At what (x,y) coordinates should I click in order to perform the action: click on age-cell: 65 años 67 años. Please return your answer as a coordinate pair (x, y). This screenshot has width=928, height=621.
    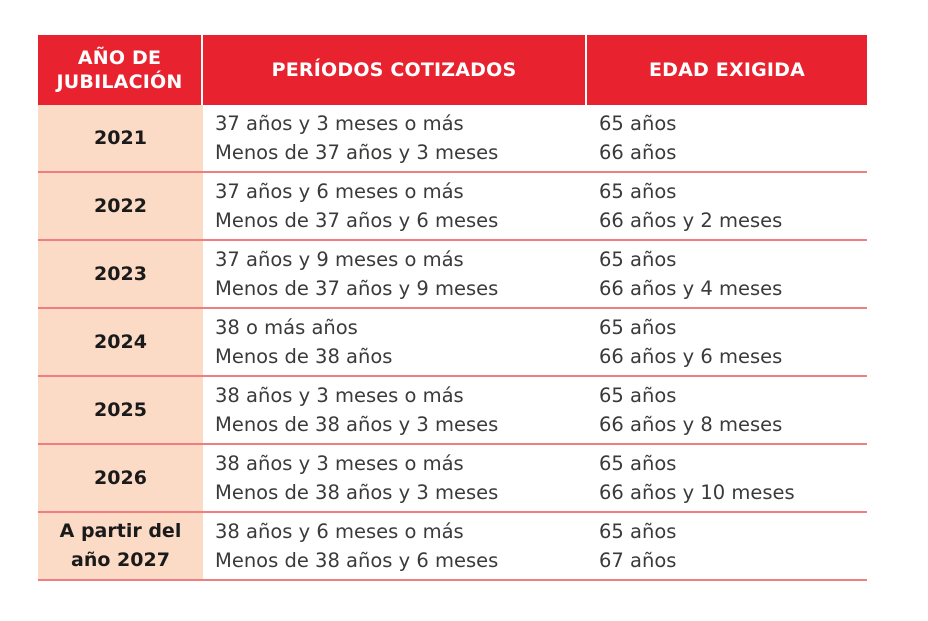
    Looking at the image, I should click on (727, 546).